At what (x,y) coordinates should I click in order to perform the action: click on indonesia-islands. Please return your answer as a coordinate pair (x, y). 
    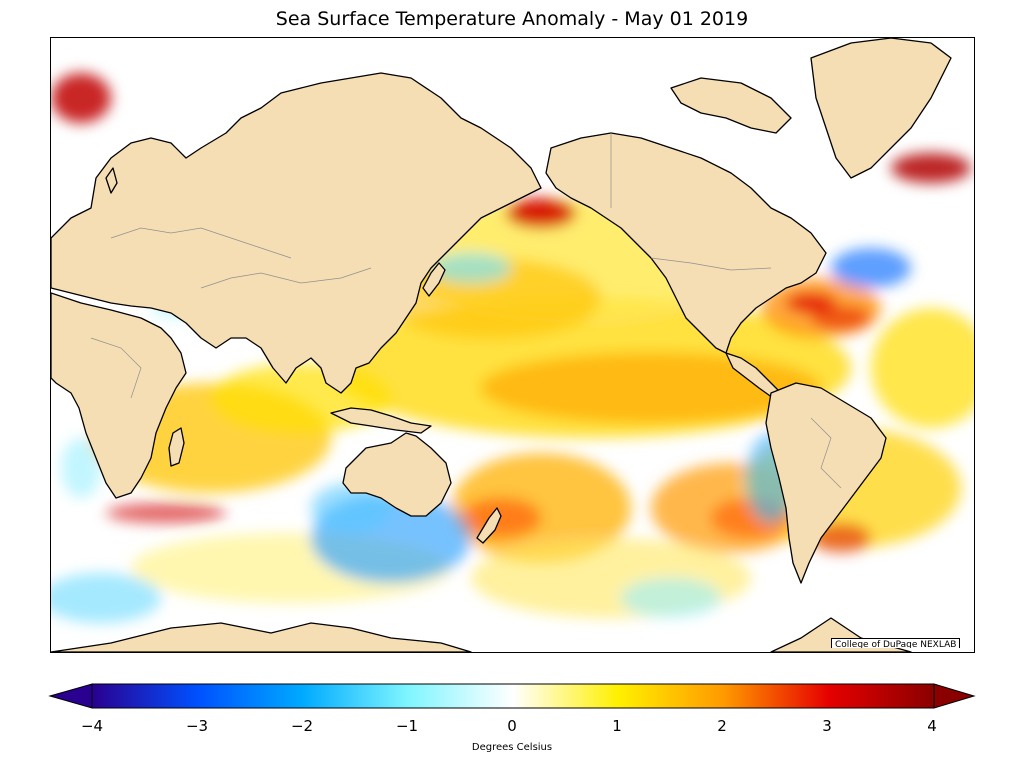
    Looking at the image, I should click on (381, 420).